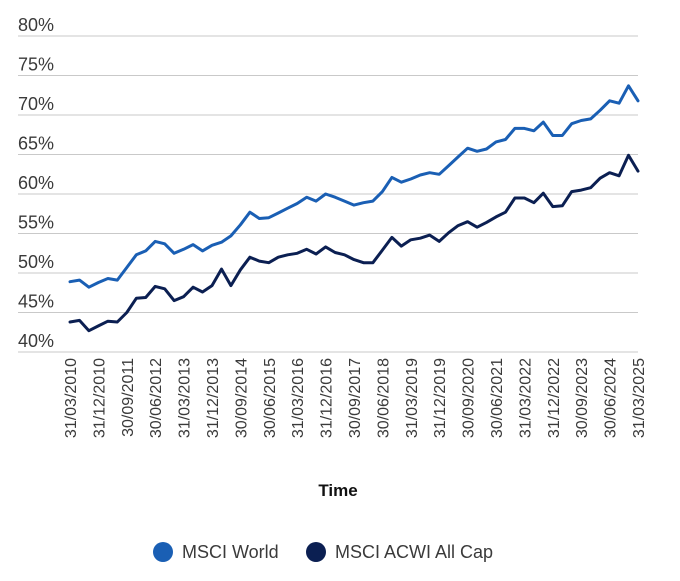  I want to click on y-tick-label: 60%, so click(36, 183).